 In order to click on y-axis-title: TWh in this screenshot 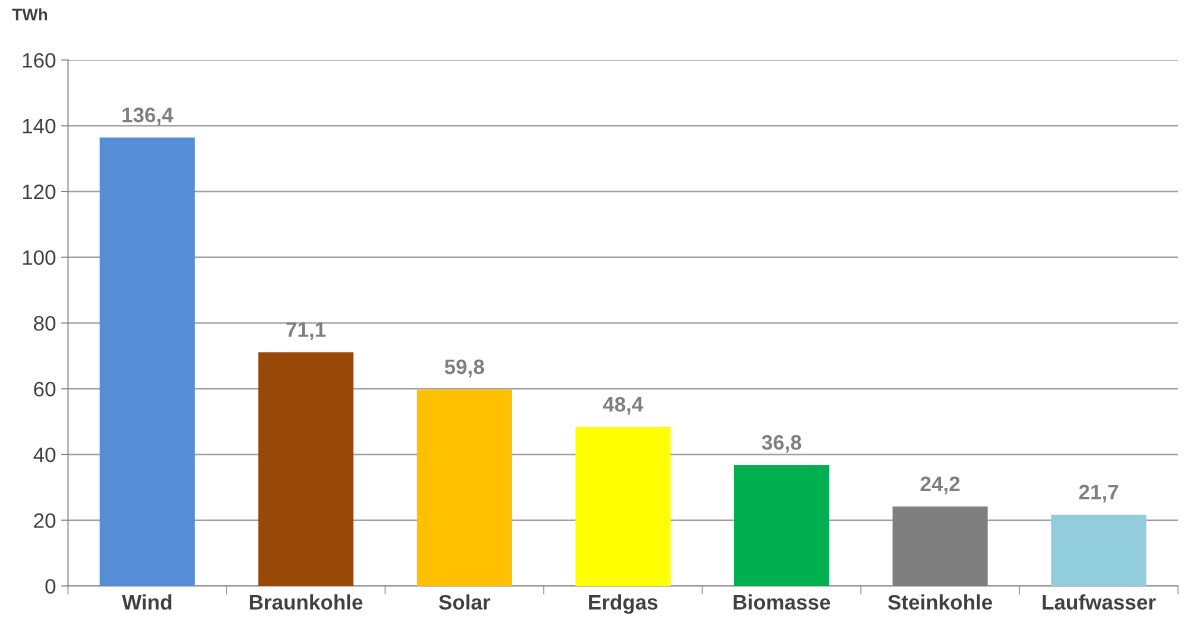, I will do `click(30, 14)`.